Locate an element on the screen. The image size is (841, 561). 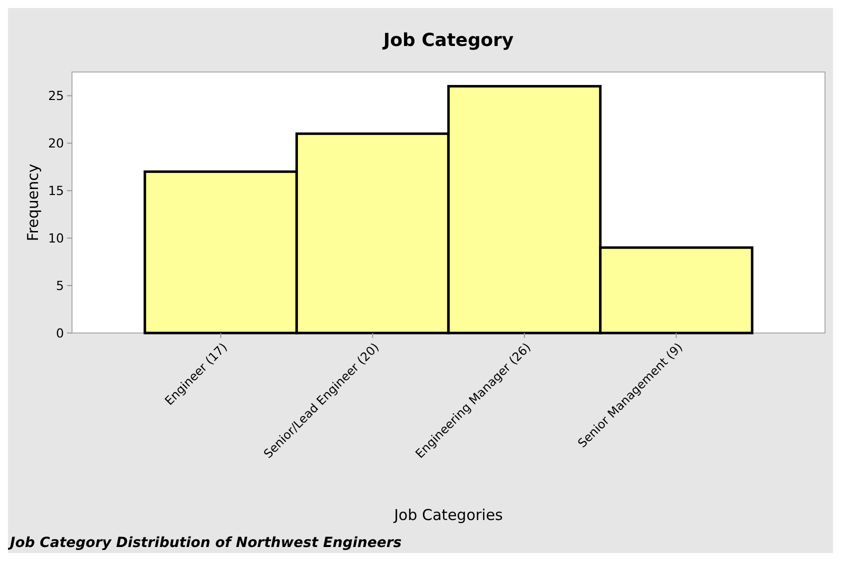
text: Job Category Distribution of Northwest Engineers is located at coordinates (204, 543).